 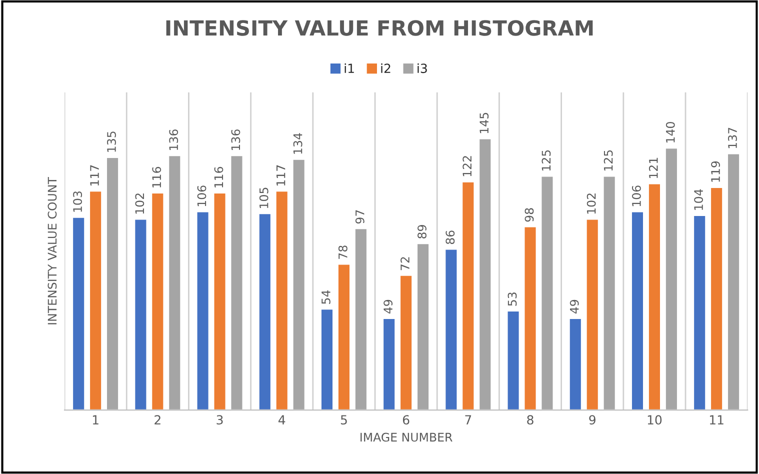 I want to click on legend-label: i2, so click(x=385, y=68).